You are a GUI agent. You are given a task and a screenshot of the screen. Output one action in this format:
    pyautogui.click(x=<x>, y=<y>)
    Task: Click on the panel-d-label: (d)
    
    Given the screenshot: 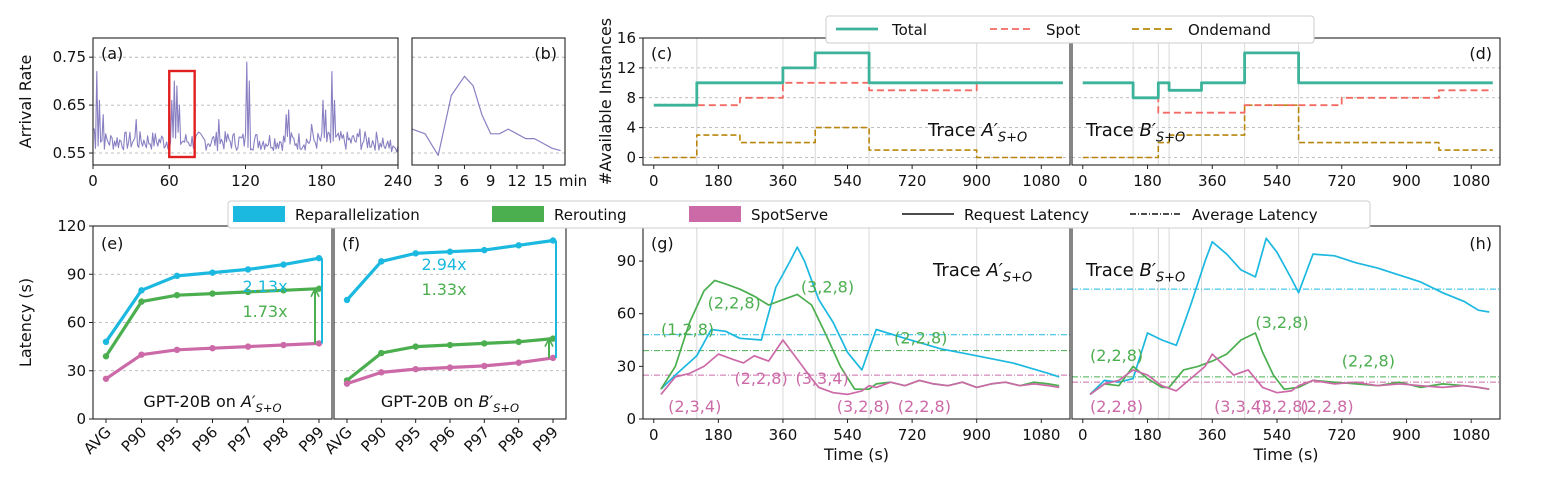 What is the action you would take?
    pyautogui.click(x=1480, y=53)
    